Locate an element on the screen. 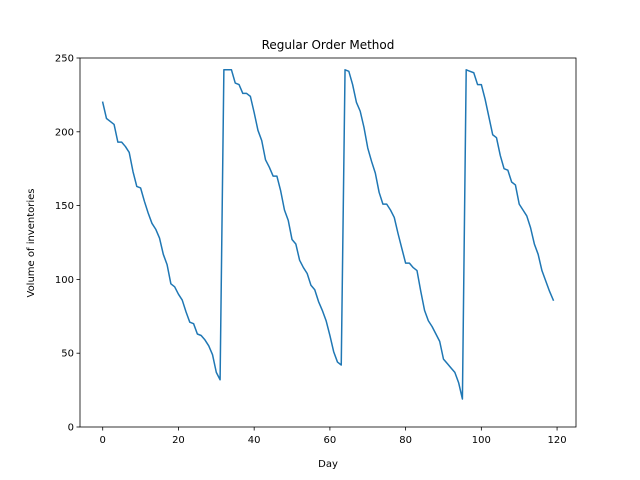  x-tick-label: 100 is located at coordinates (481, 440).